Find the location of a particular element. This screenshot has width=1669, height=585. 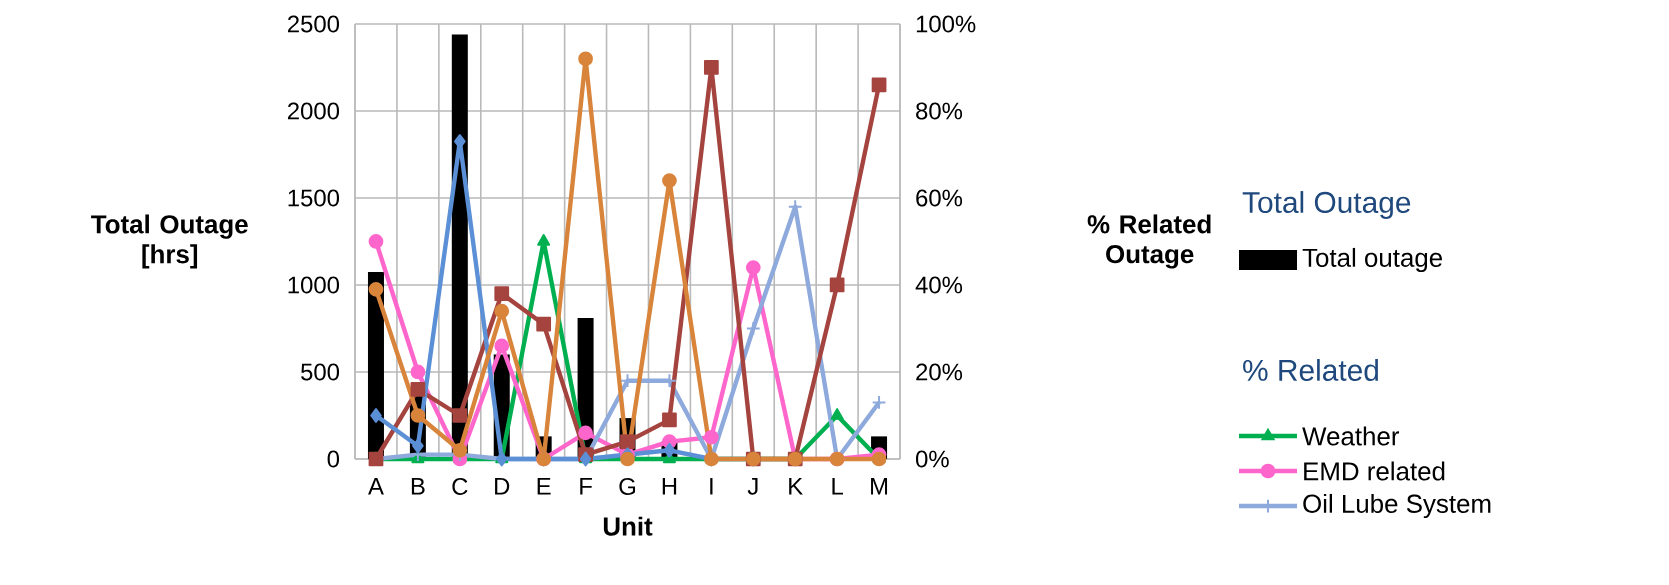

y-tick-label: 500 is located at coordinates (320, 372).